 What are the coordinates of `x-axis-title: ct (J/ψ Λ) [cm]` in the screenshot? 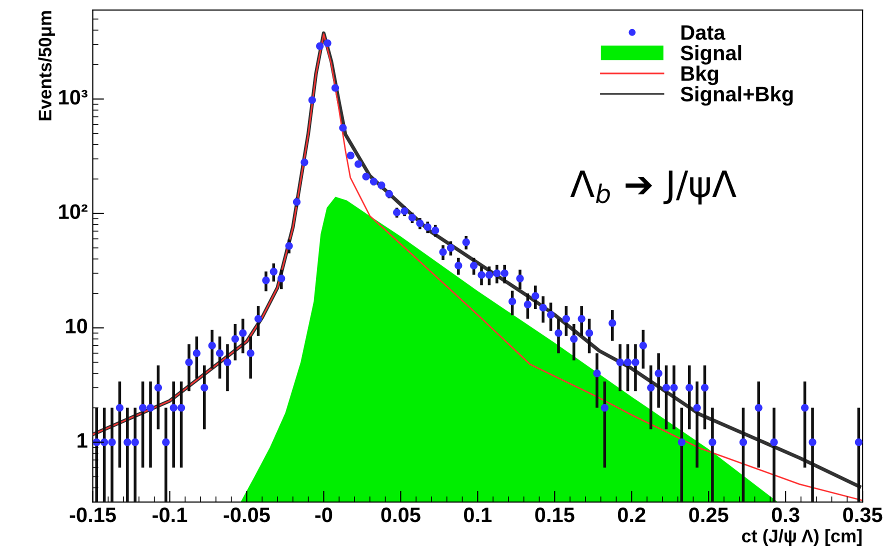 It's located at (802, 537).